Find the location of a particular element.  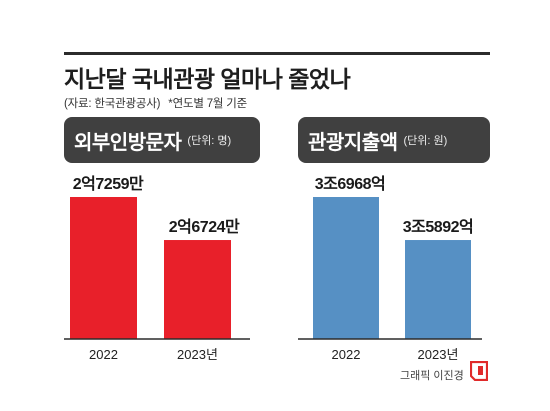

chart-title-spending: 관광지출액 is located at coordinates (353, 142).